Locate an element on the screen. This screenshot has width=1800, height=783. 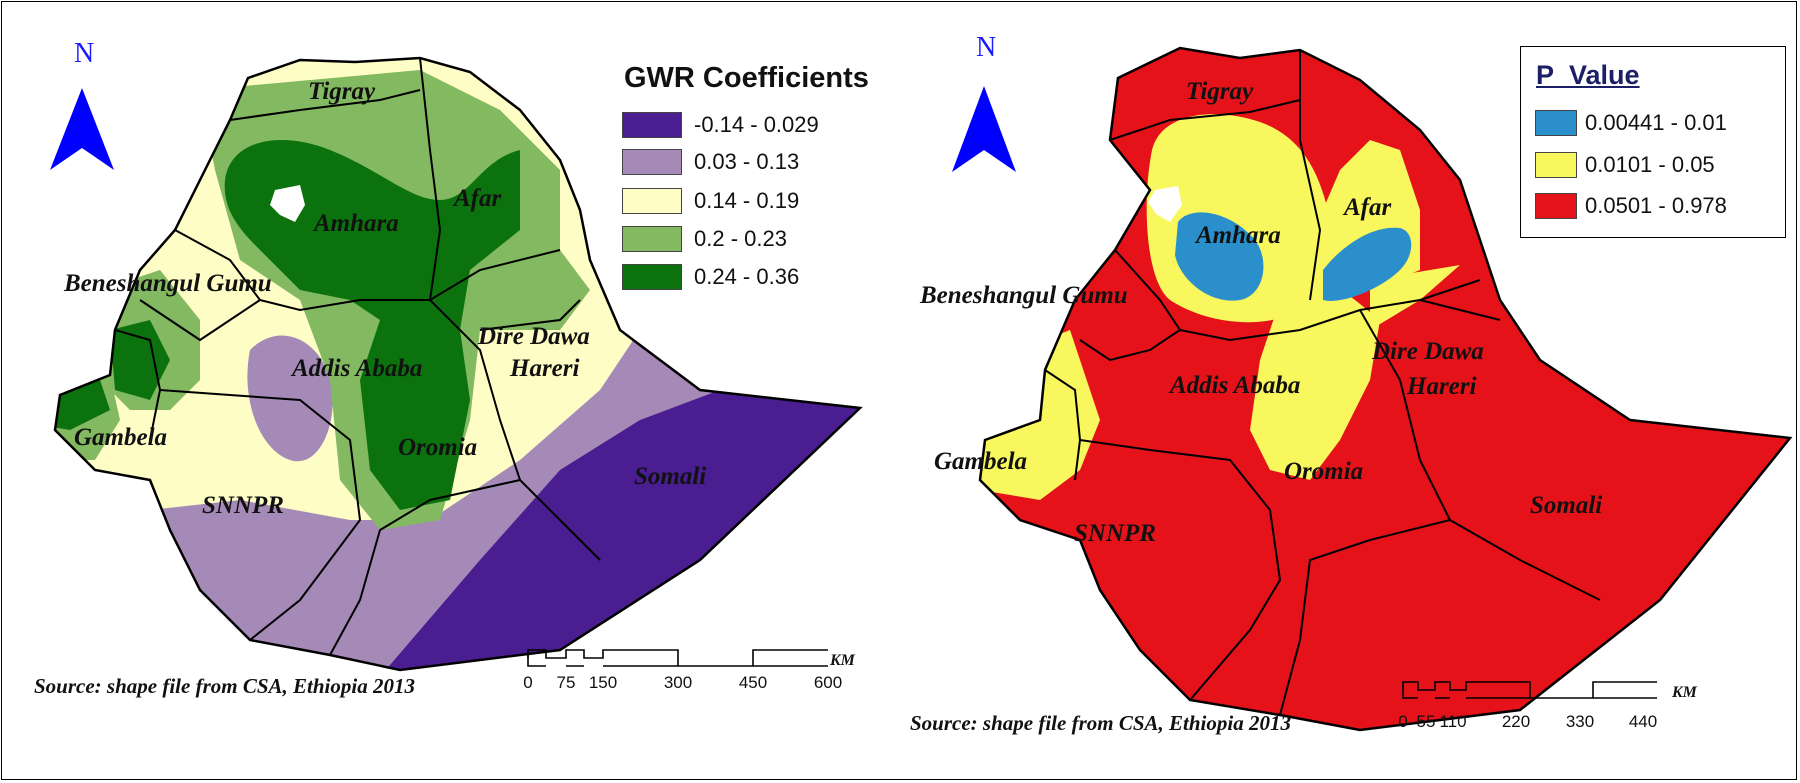
scale-tick: 450 is located at coordinates (753, 682).